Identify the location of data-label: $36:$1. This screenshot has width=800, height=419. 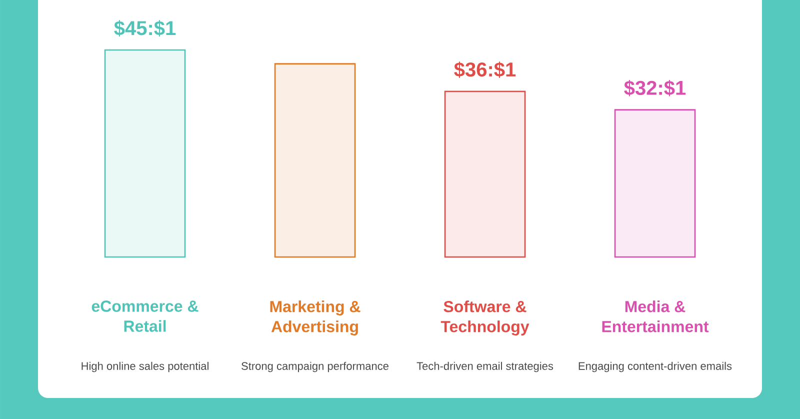
(485, 70).